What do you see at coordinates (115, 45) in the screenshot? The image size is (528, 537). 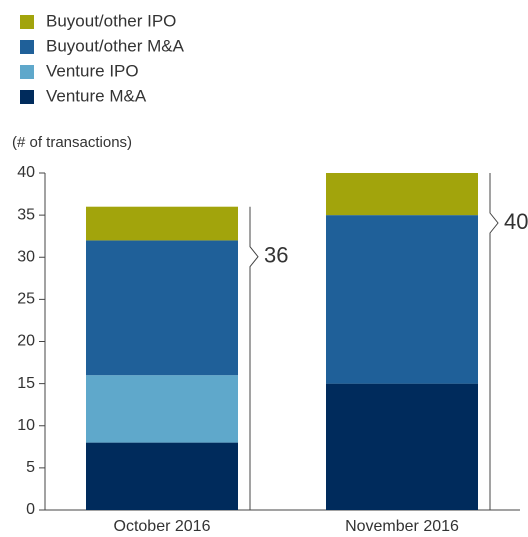 I see `legend-label: Buyout/other M&A` at bounding box center [115, 45].